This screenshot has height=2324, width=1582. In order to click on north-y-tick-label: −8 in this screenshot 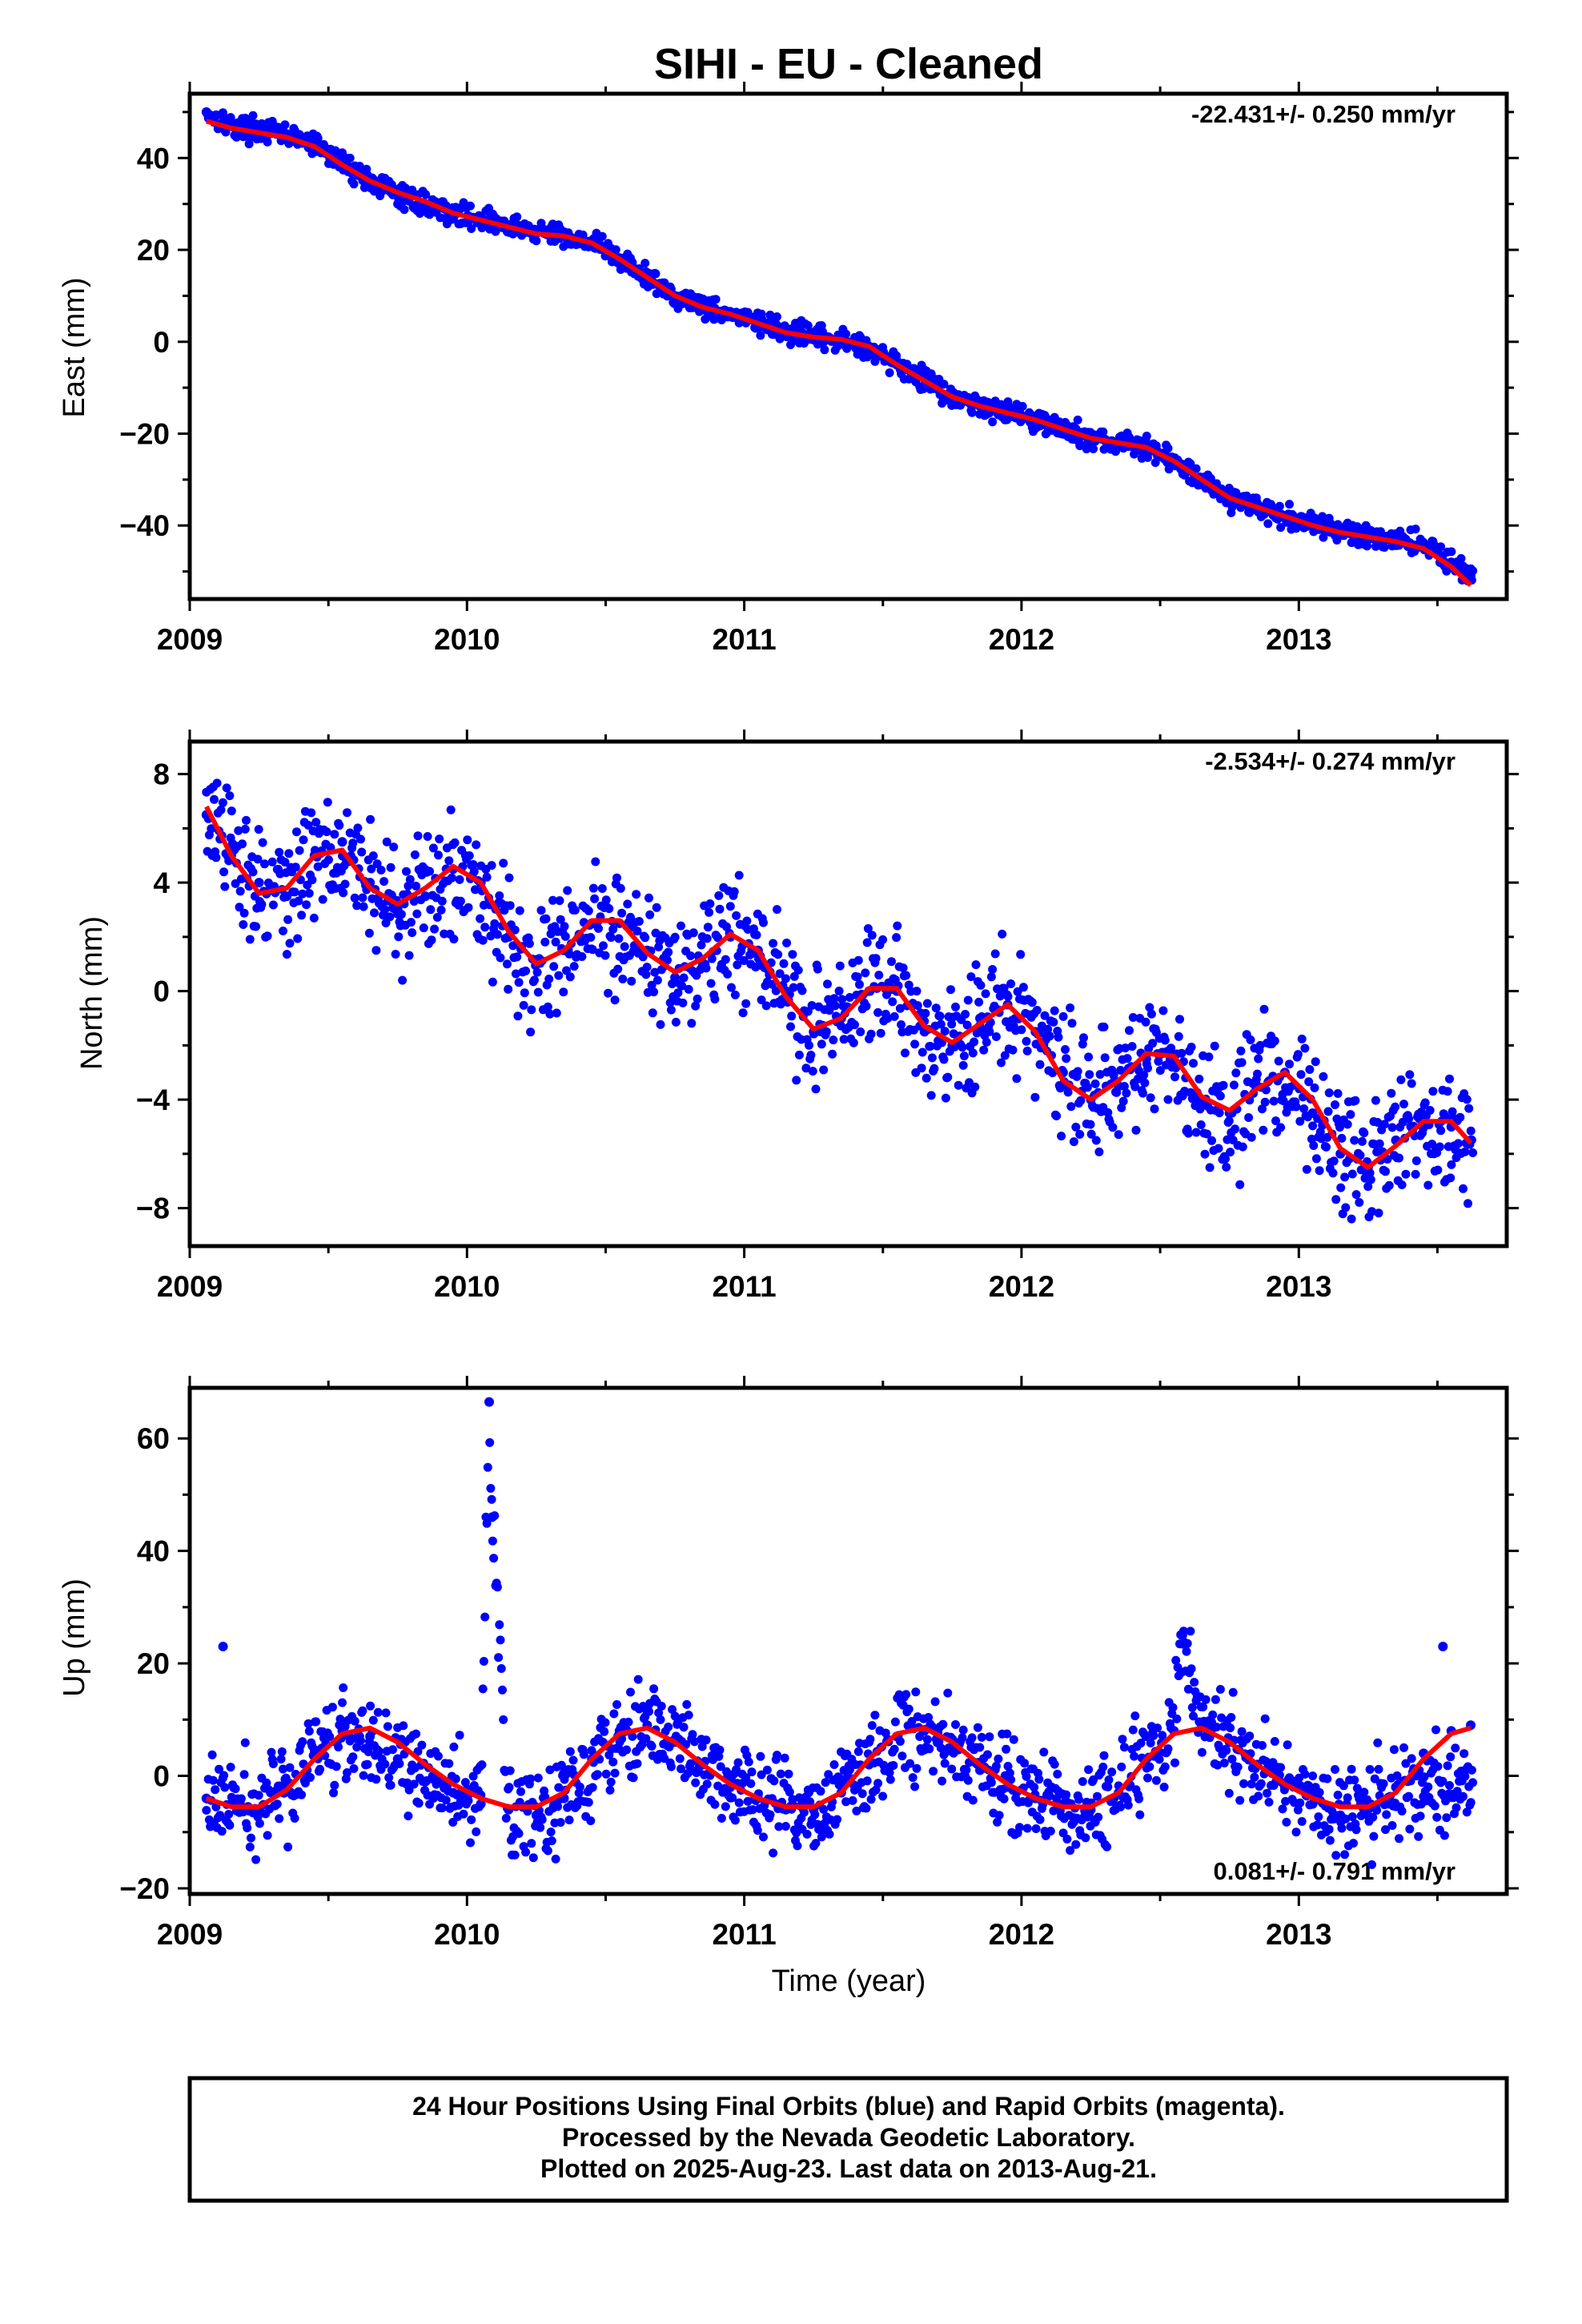, I will do `click(153, 1208)`.